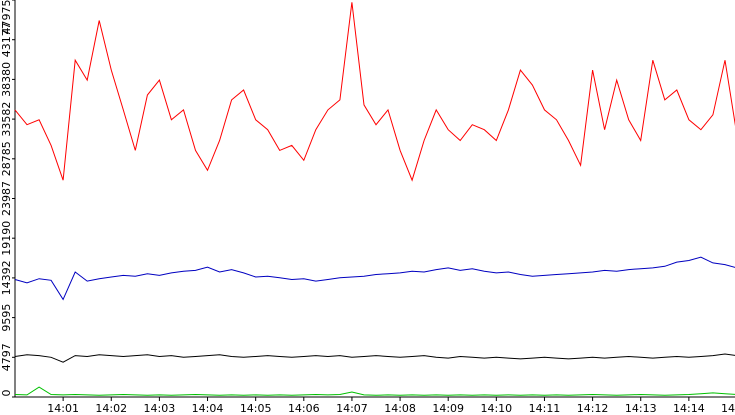 The height and width of the screenshot is (415, 735). Describe the element at coordinates (6, 119) in the screenshot. I see `y-tick-label: 33582` at that location.